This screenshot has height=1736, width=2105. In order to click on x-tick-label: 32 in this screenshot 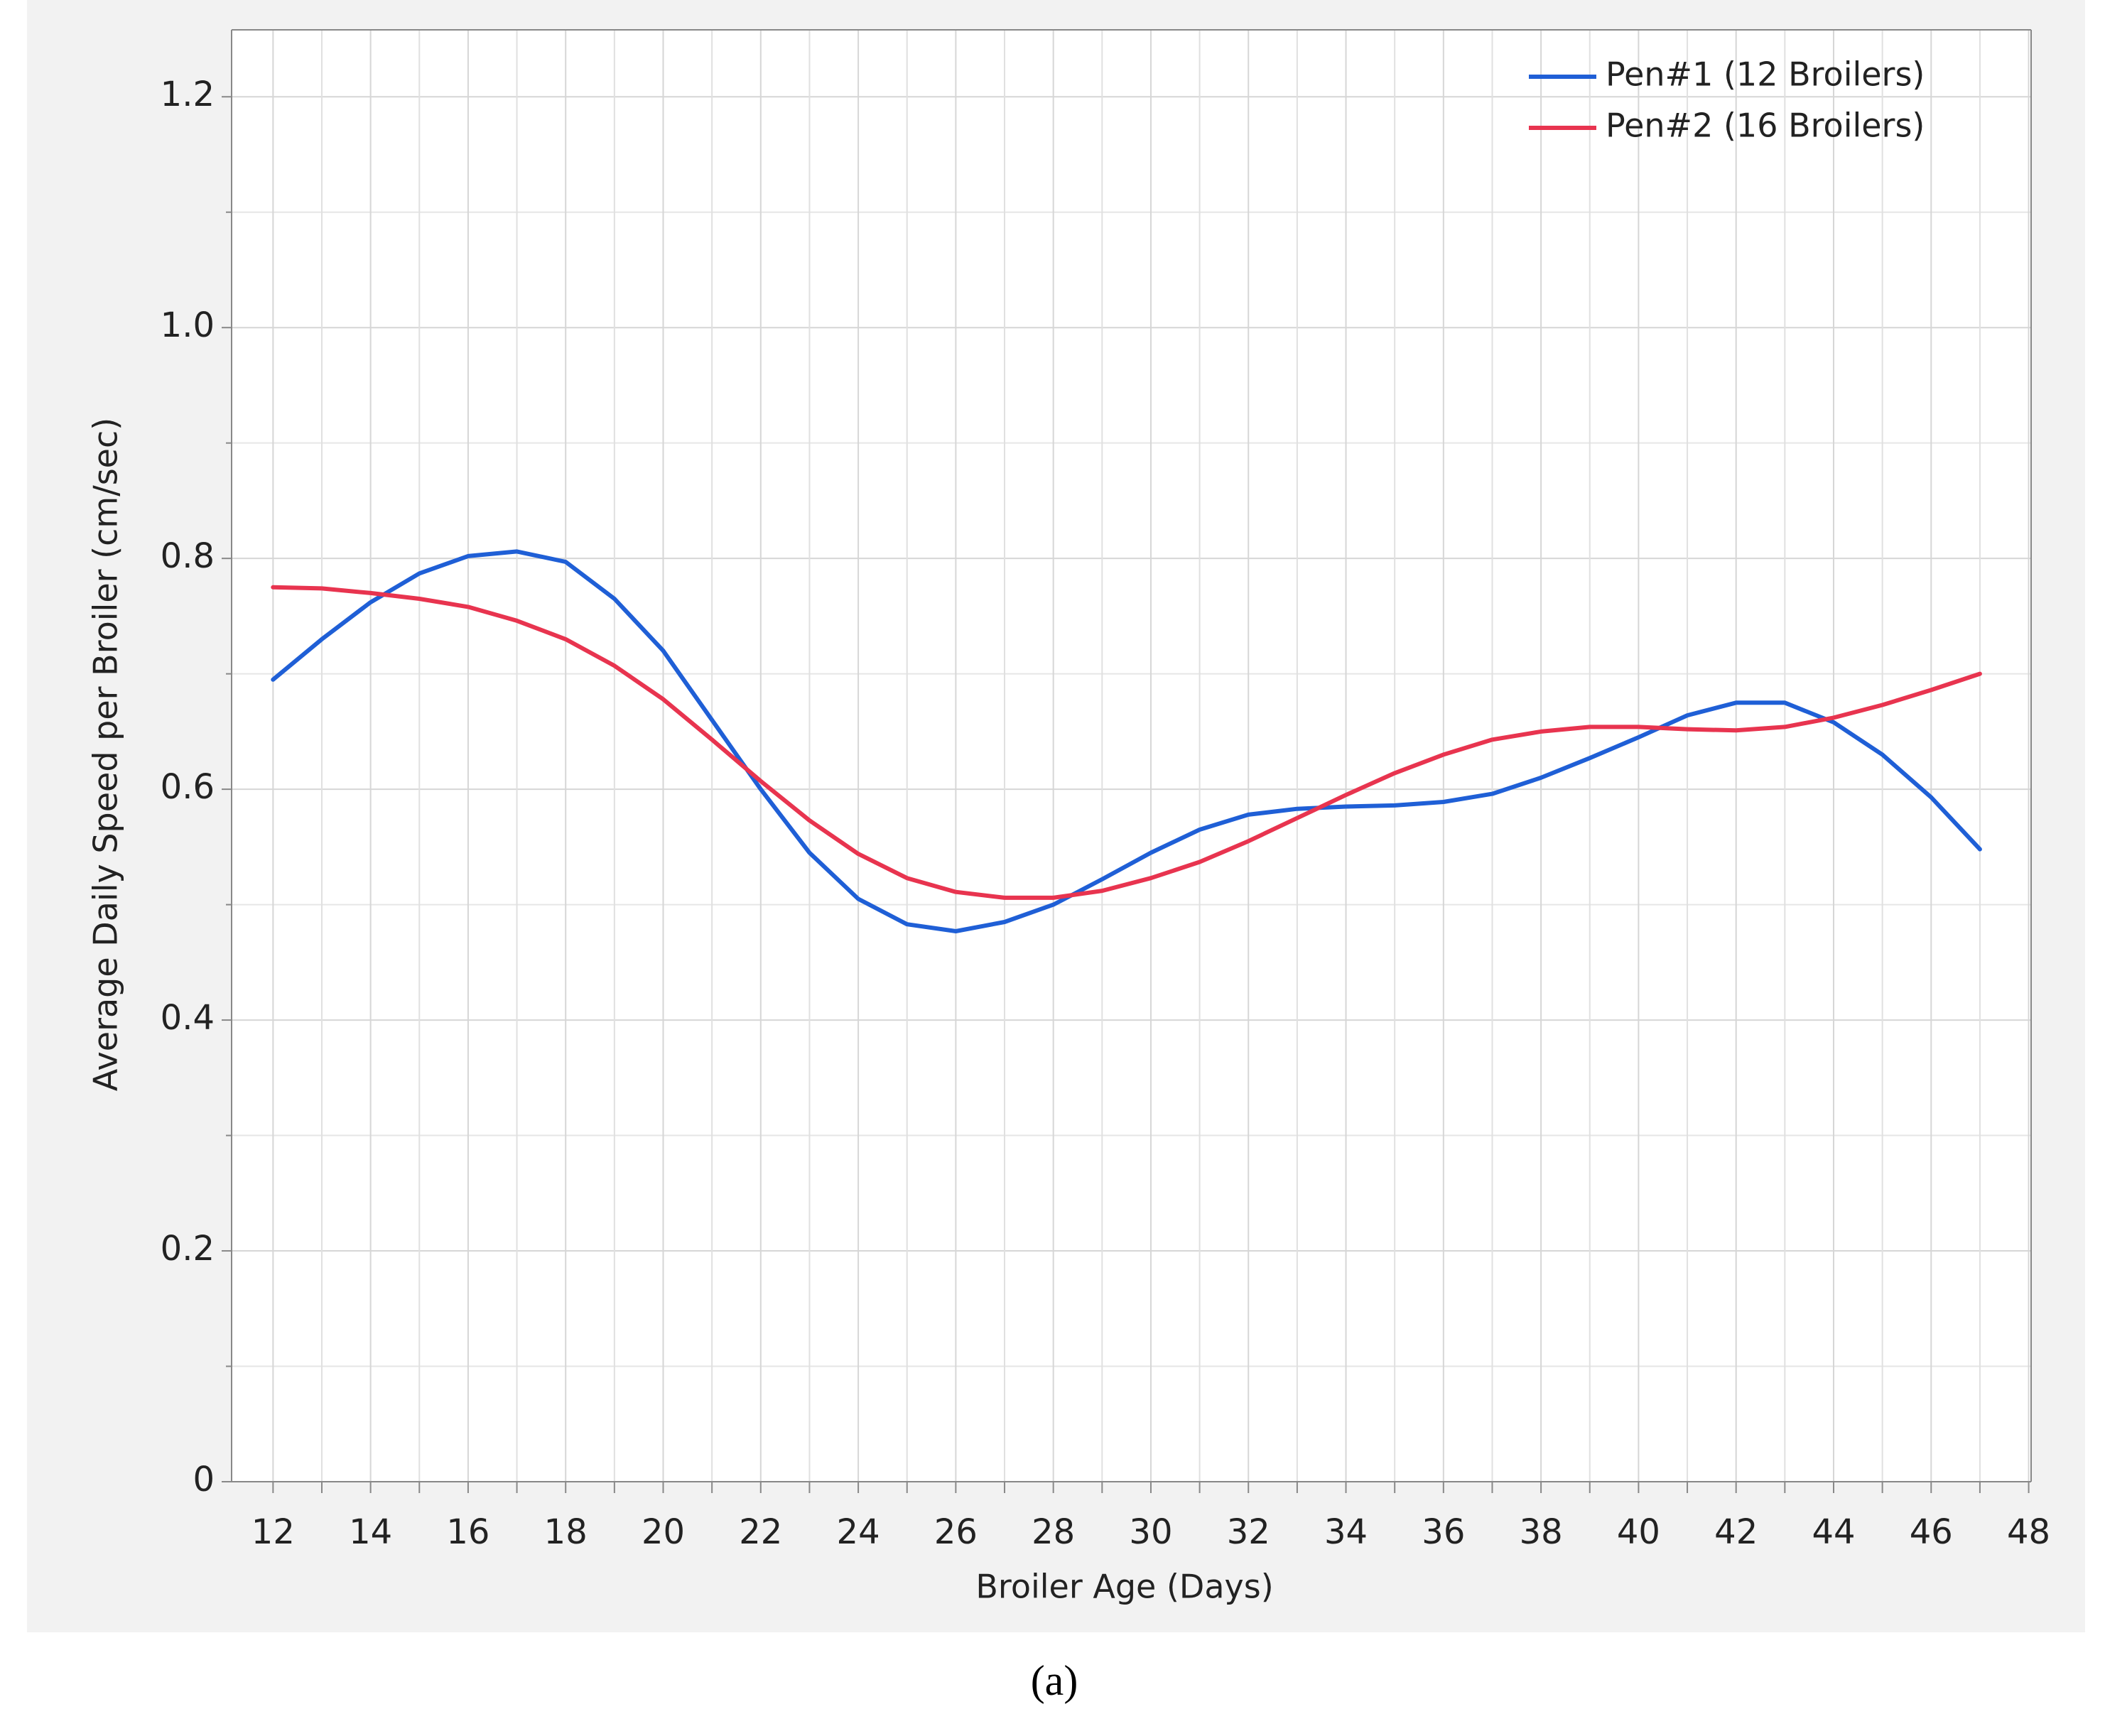, I will do `click(1248, 1532)`.